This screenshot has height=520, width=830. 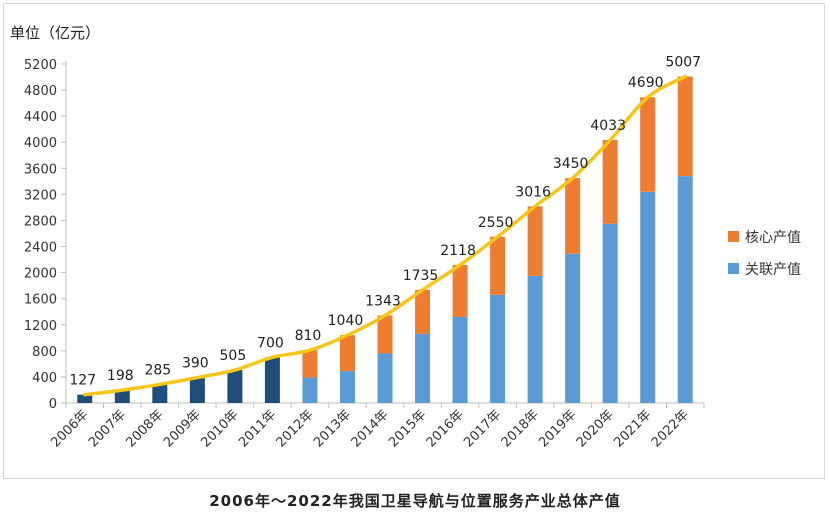 I want to click on y-tick-label: 800, so click(x=44, y=352).